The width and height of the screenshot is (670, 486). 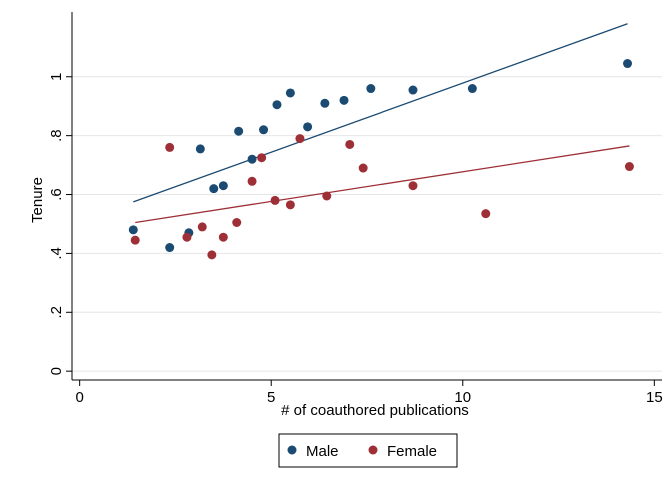 What do you see at coordinates (654, 397) in the screenshot?
I see `x-tick-label-3: 15` at bounding box center [654, 397].